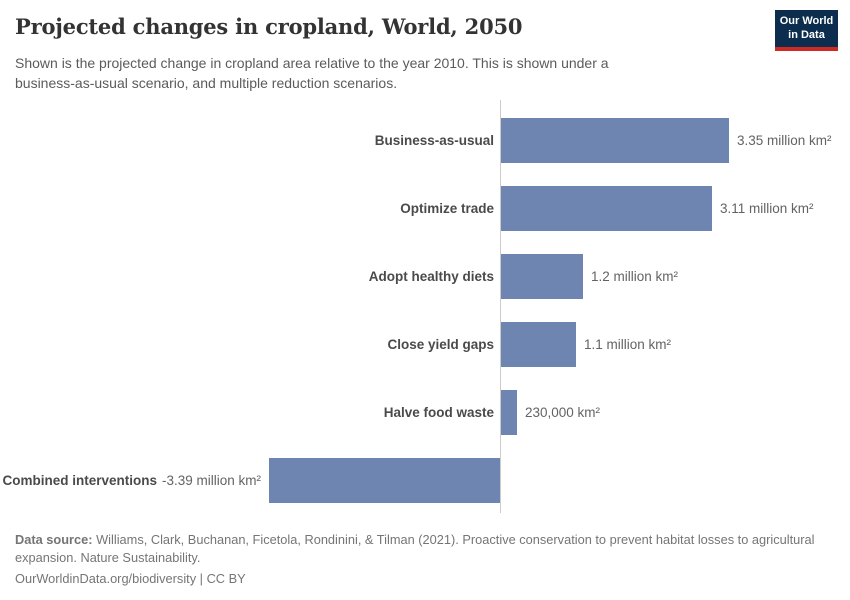 The height and width of the screenshot is (600, 850). I want to click on value-label-business-as-usual: 3.35 million km², so click(784, 140).